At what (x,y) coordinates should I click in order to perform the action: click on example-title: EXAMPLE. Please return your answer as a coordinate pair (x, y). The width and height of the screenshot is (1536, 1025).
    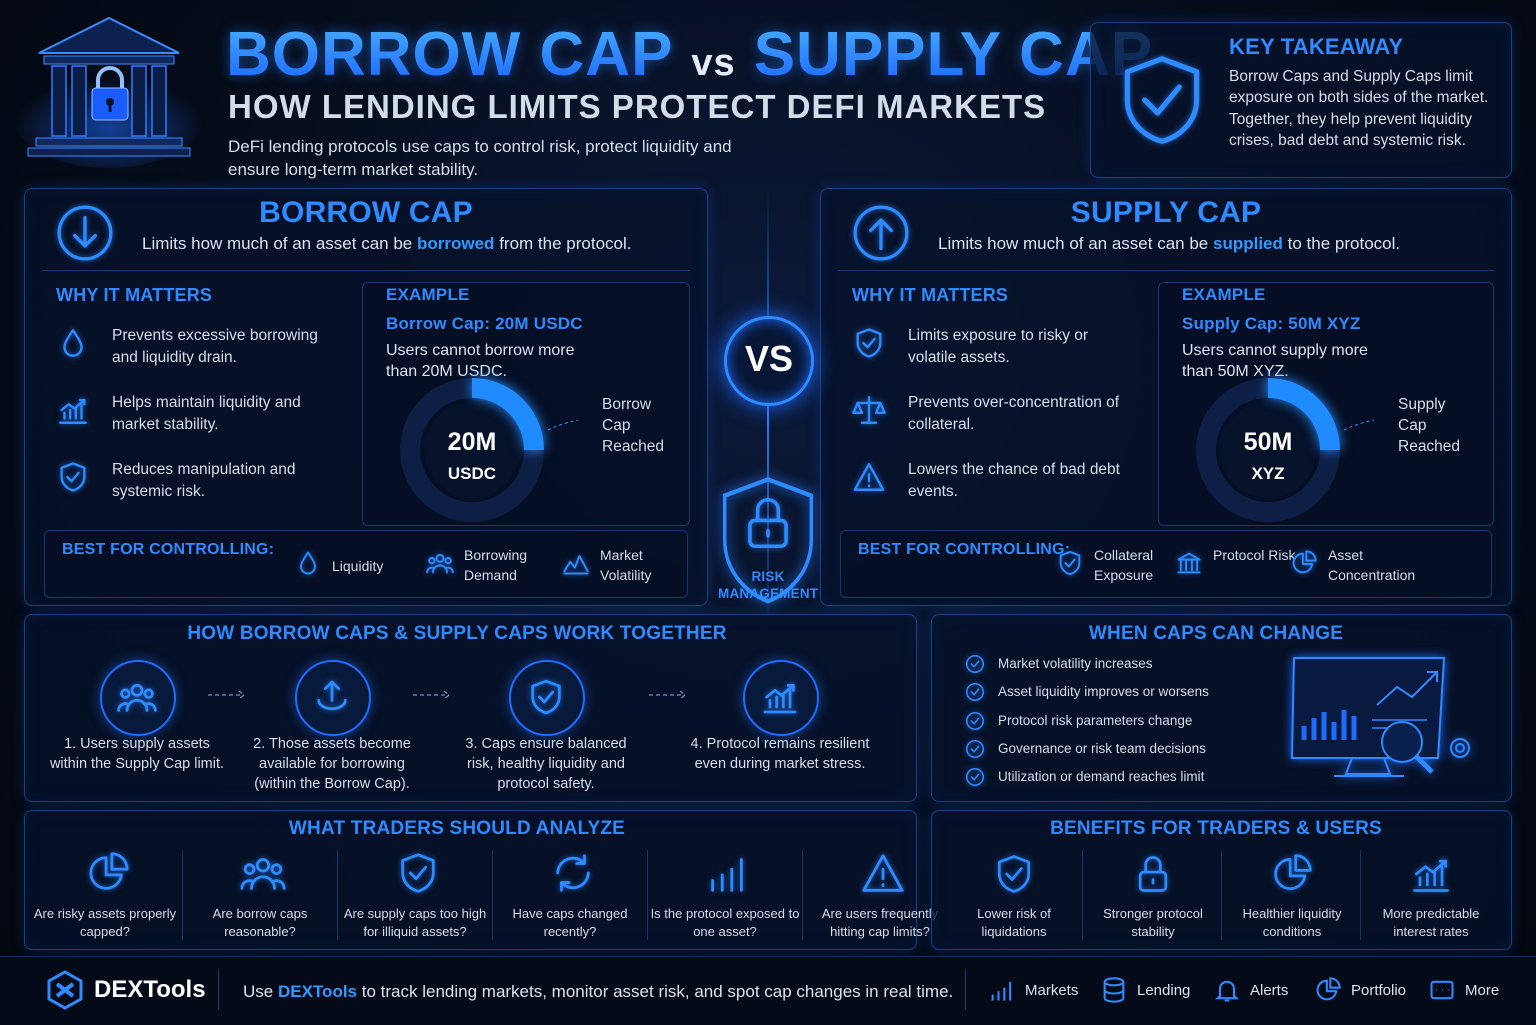
    Looking at the image, I should click on (1224, 294).